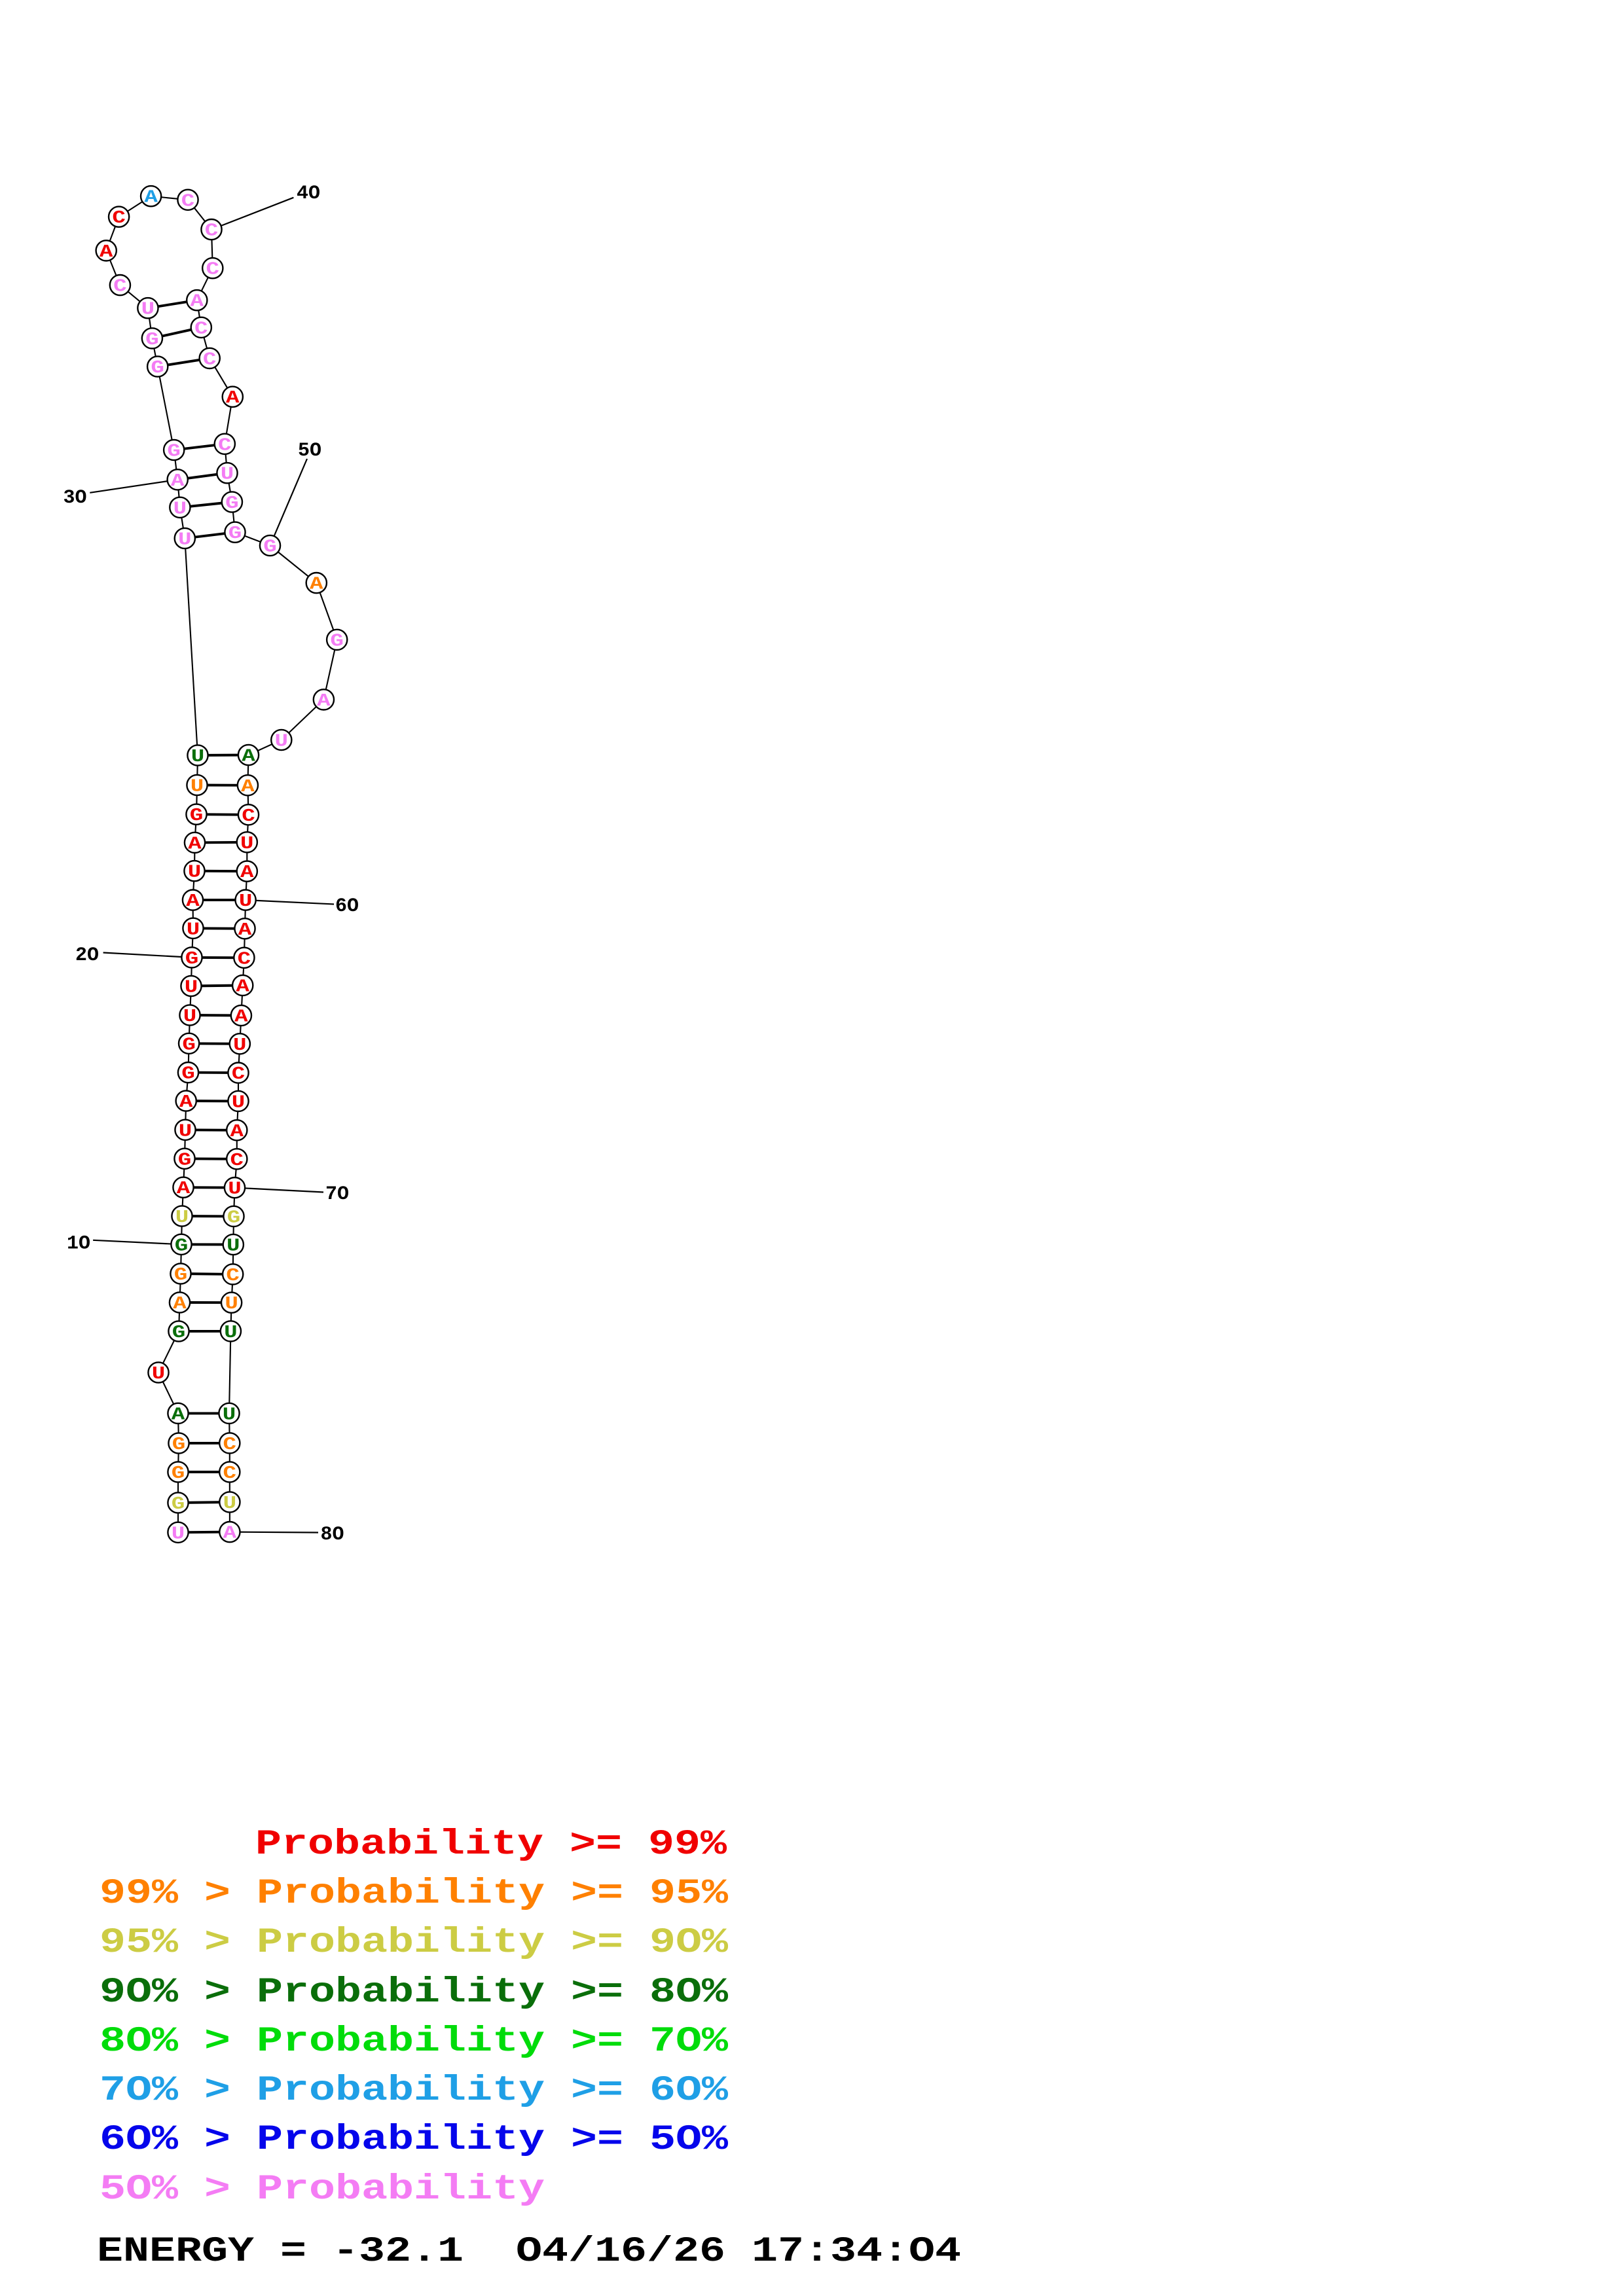 Image resolution: width=1623 pixels, height=2296 pixels. I want to click on svg-text: 7O% > Probability >= 6O%, so click(414, 2091).